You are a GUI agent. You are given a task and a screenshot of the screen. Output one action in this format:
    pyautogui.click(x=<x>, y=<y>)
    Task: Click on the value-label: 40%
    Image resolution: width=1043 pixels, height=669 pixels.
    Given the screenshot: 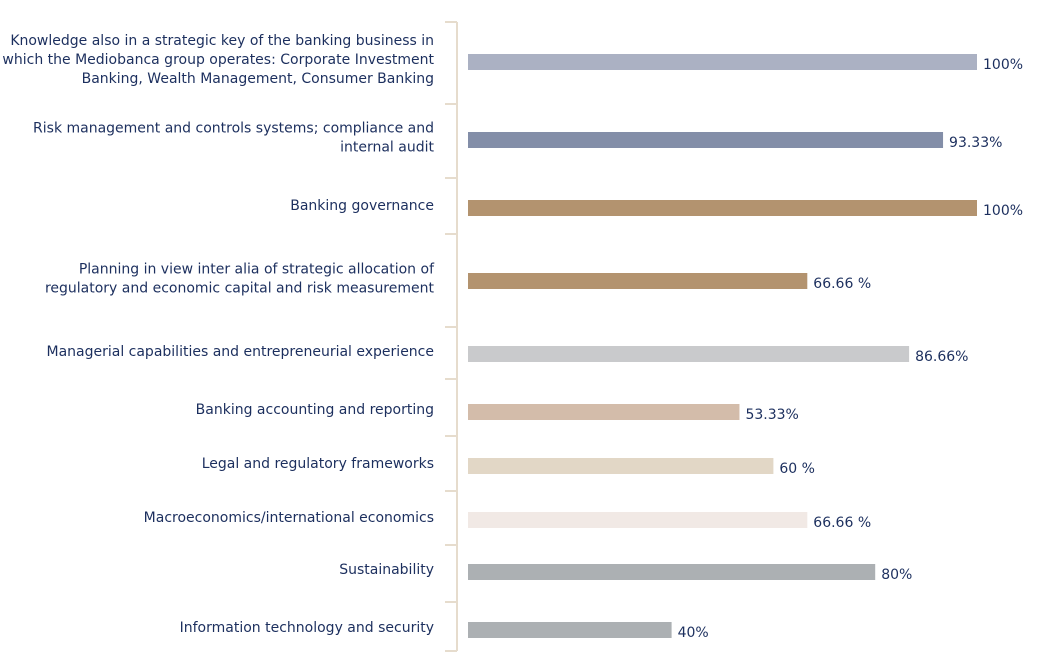 What is the action you would take?
    pyautogui.click(x=693, y=633)
    